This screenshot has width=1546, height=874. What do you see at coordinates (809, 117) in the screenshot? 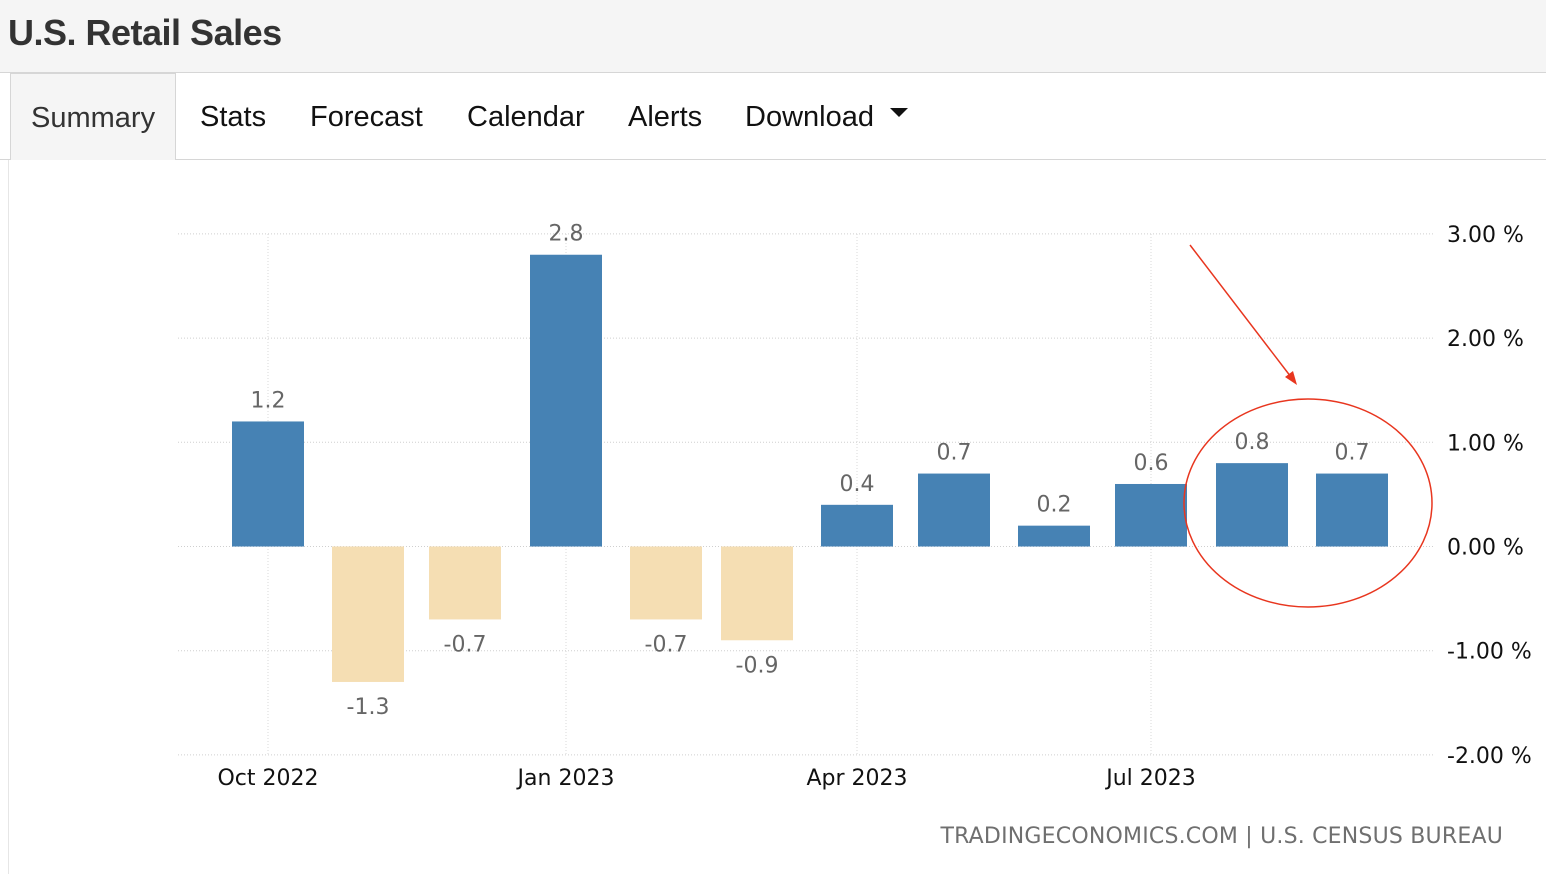
I see `tab-download-label: Download` at bounding box center [809, 117].